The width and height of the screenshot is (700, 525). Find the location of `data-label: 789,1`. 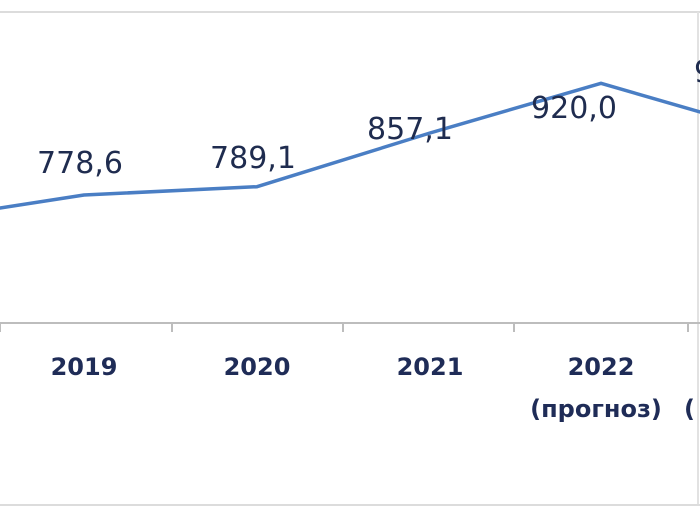

data-label: 789,1 is located at coordinates (253, 158).